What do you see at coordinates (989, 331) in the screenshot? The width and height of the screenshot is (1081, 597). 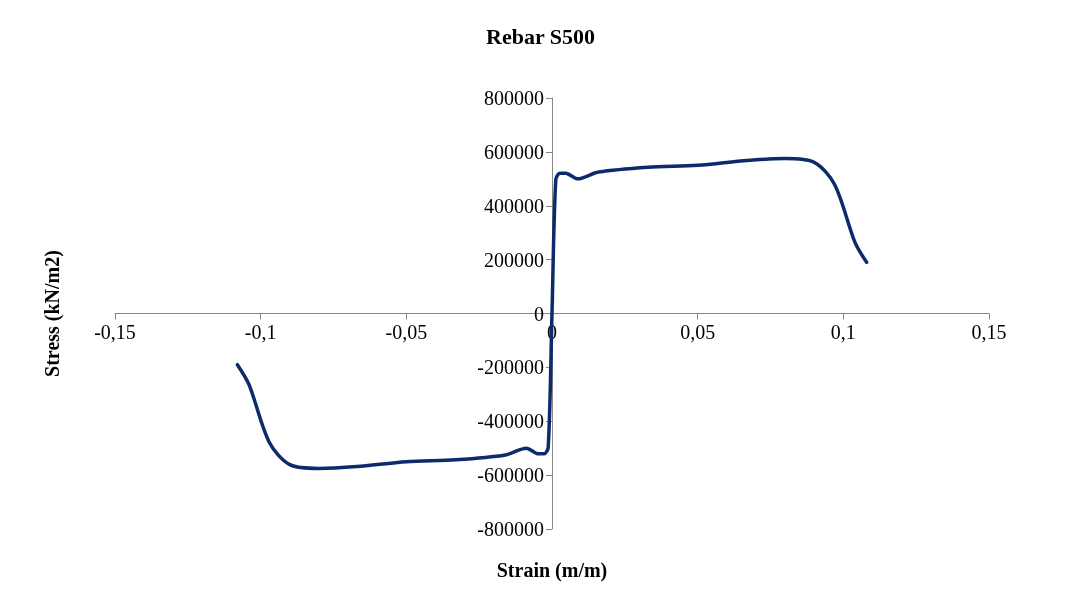 I see `x-tick-label: 0,15` at bounding box center [989, 331].